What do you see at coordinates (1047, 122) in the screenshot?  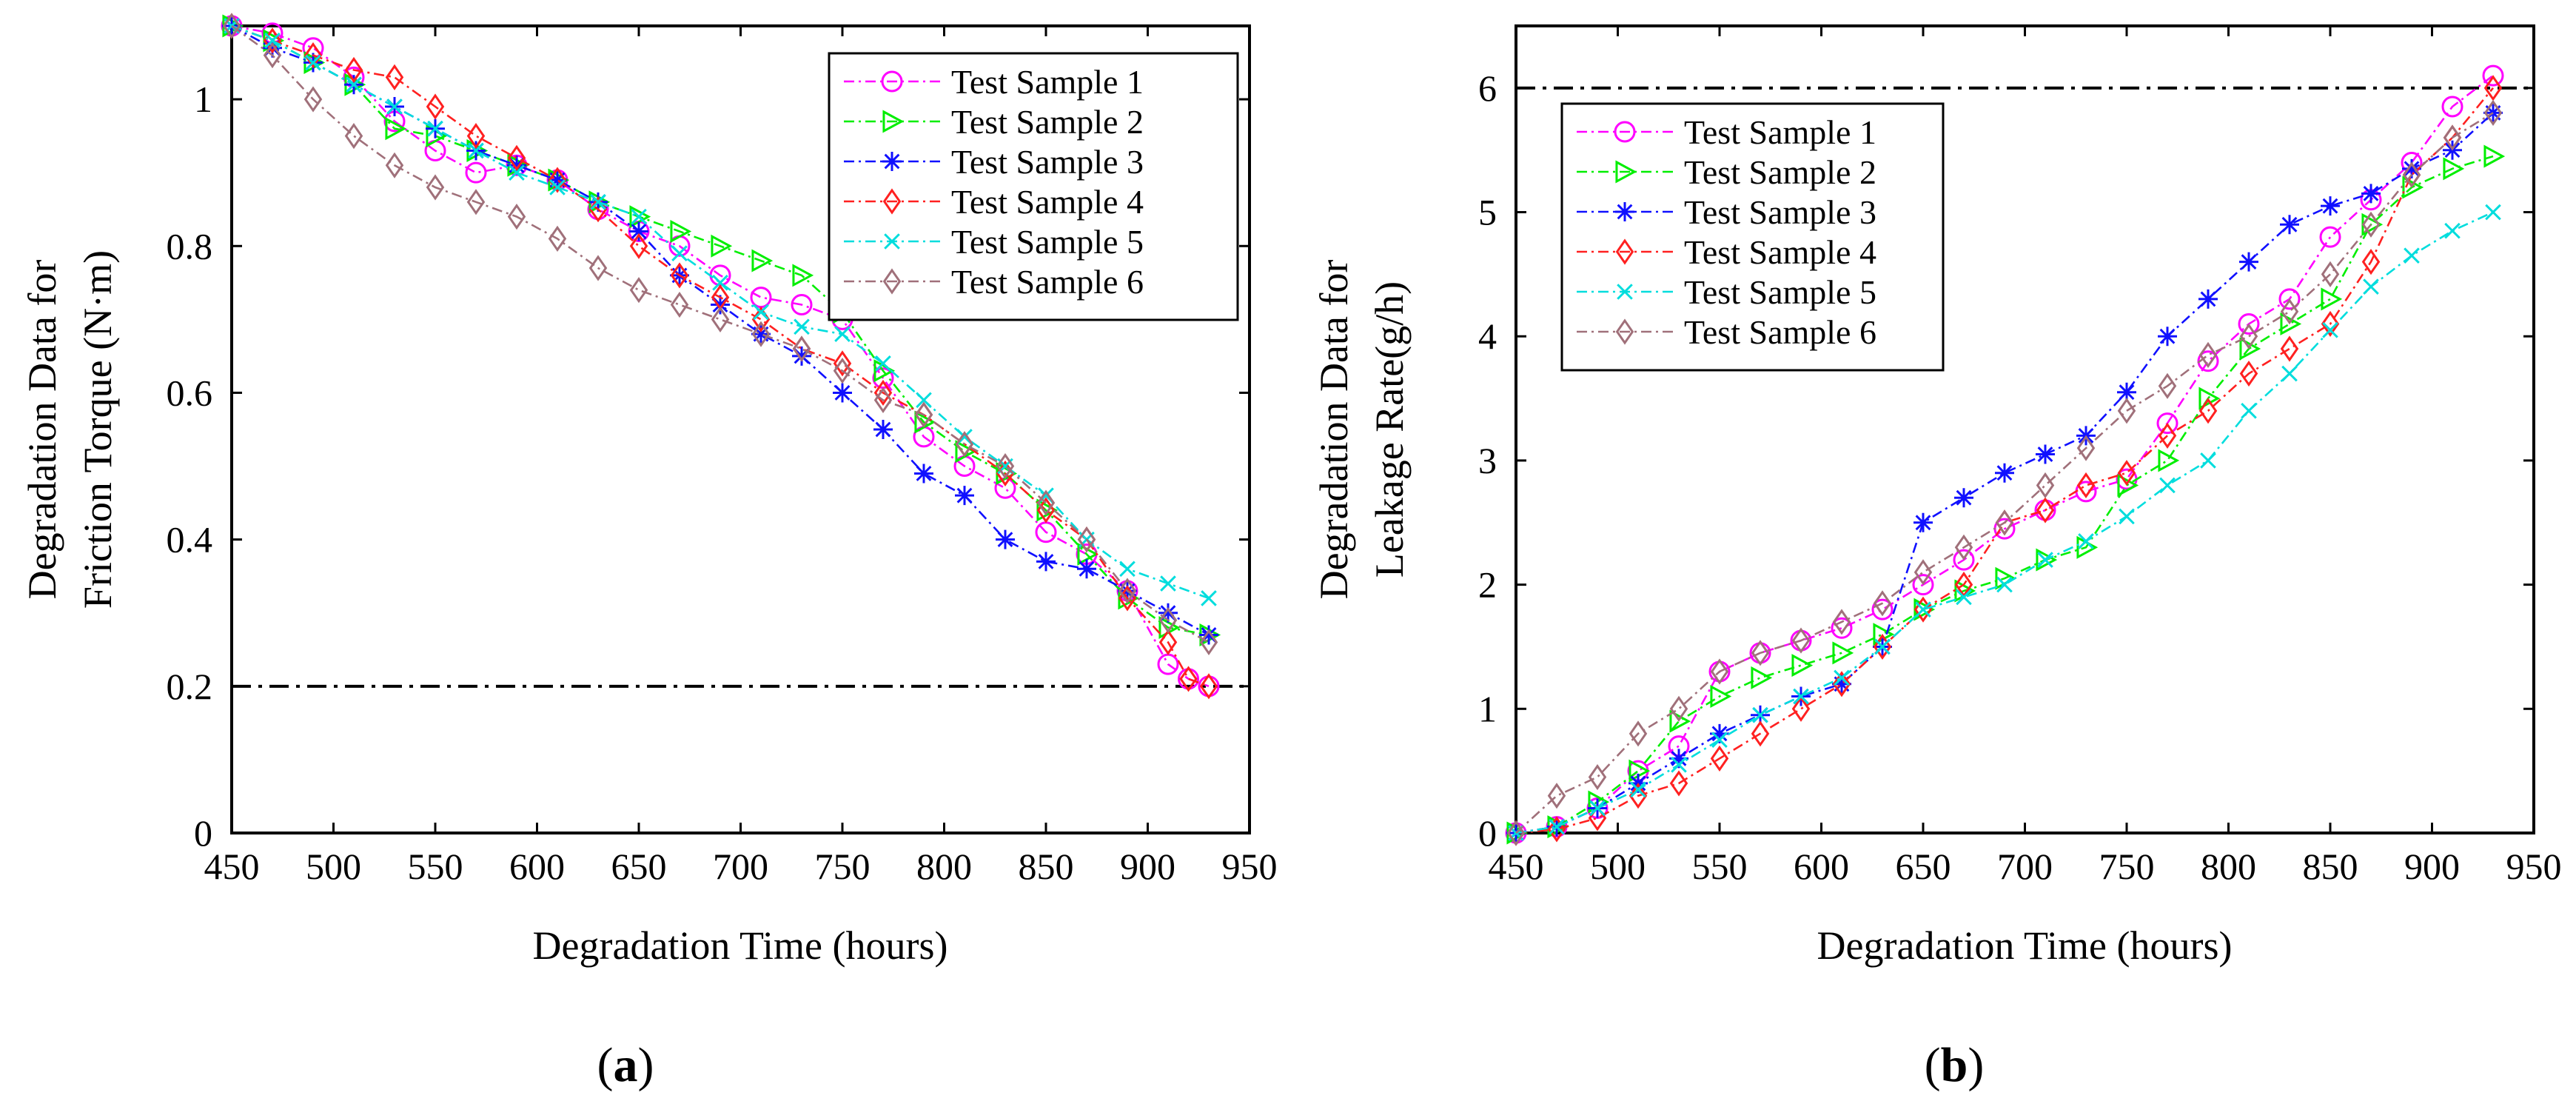 I see `panel-a-legend-label: Test Sample 2` at bounding box center [1047, 122].